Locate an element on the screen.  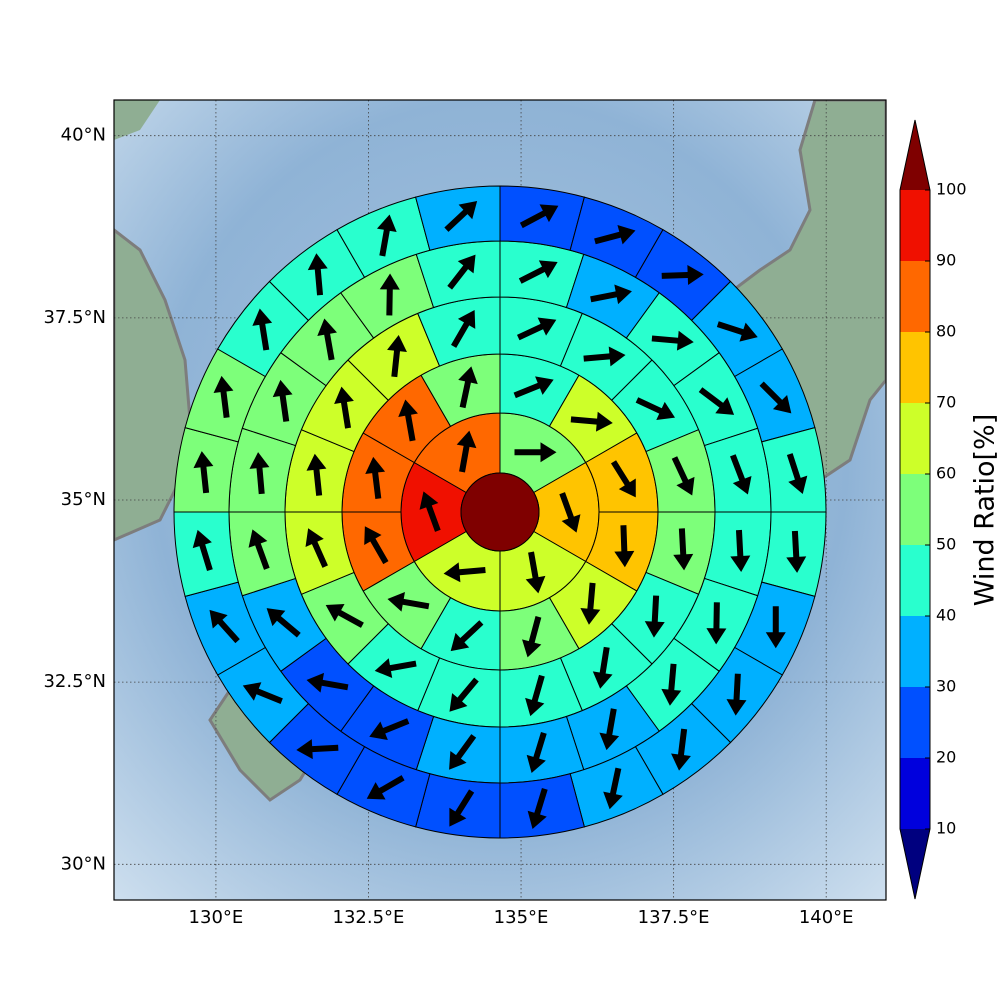
colorbar-tick-label: 50 is located at coordinates (946, 544).